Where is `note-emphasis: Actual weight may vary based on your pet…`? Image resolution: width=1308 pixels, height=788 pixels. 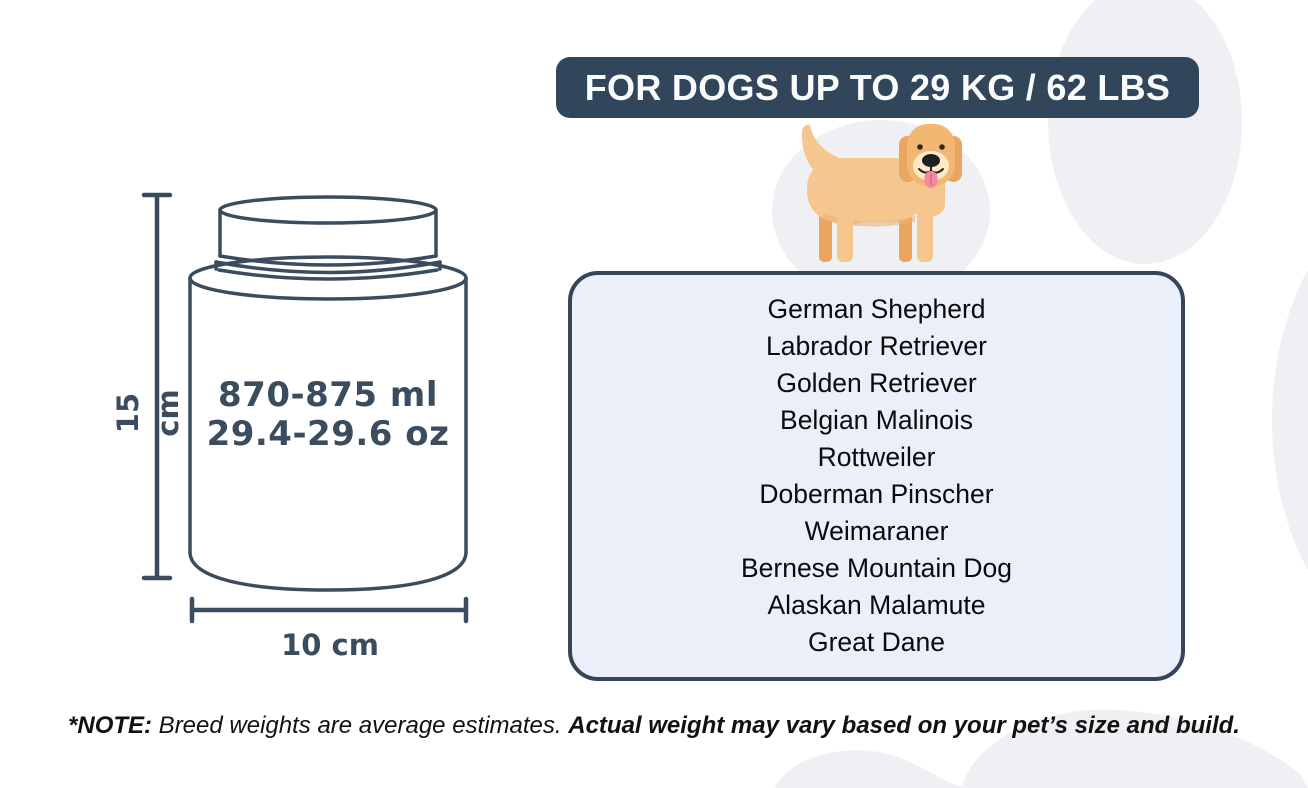
note-emphasis: Actual weight may vary based on your pet… is located at coordinates (904, 725).